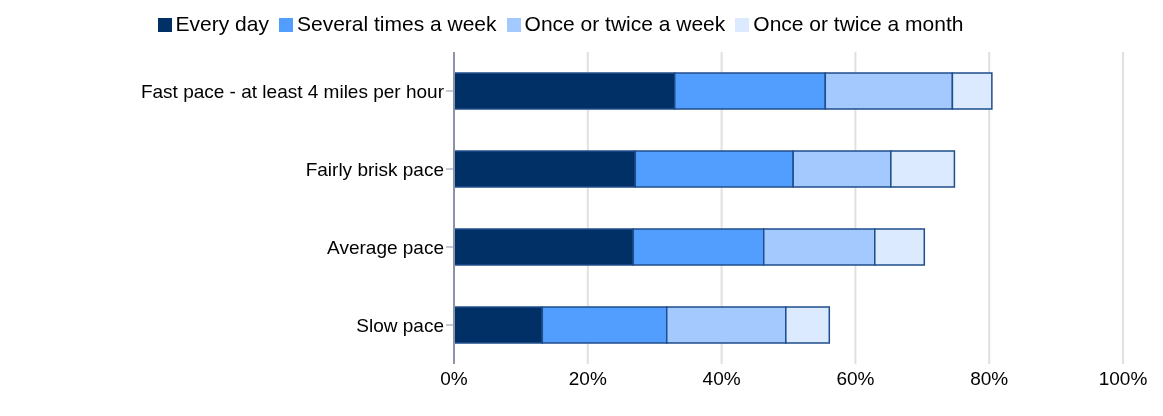 The height and width of the screenshot is (416, 1163). Describe the element at coordinates (292, 91) in the screenshot. I see `y-tick-label: Fast pace - at least 4 miles per hour` at that location.